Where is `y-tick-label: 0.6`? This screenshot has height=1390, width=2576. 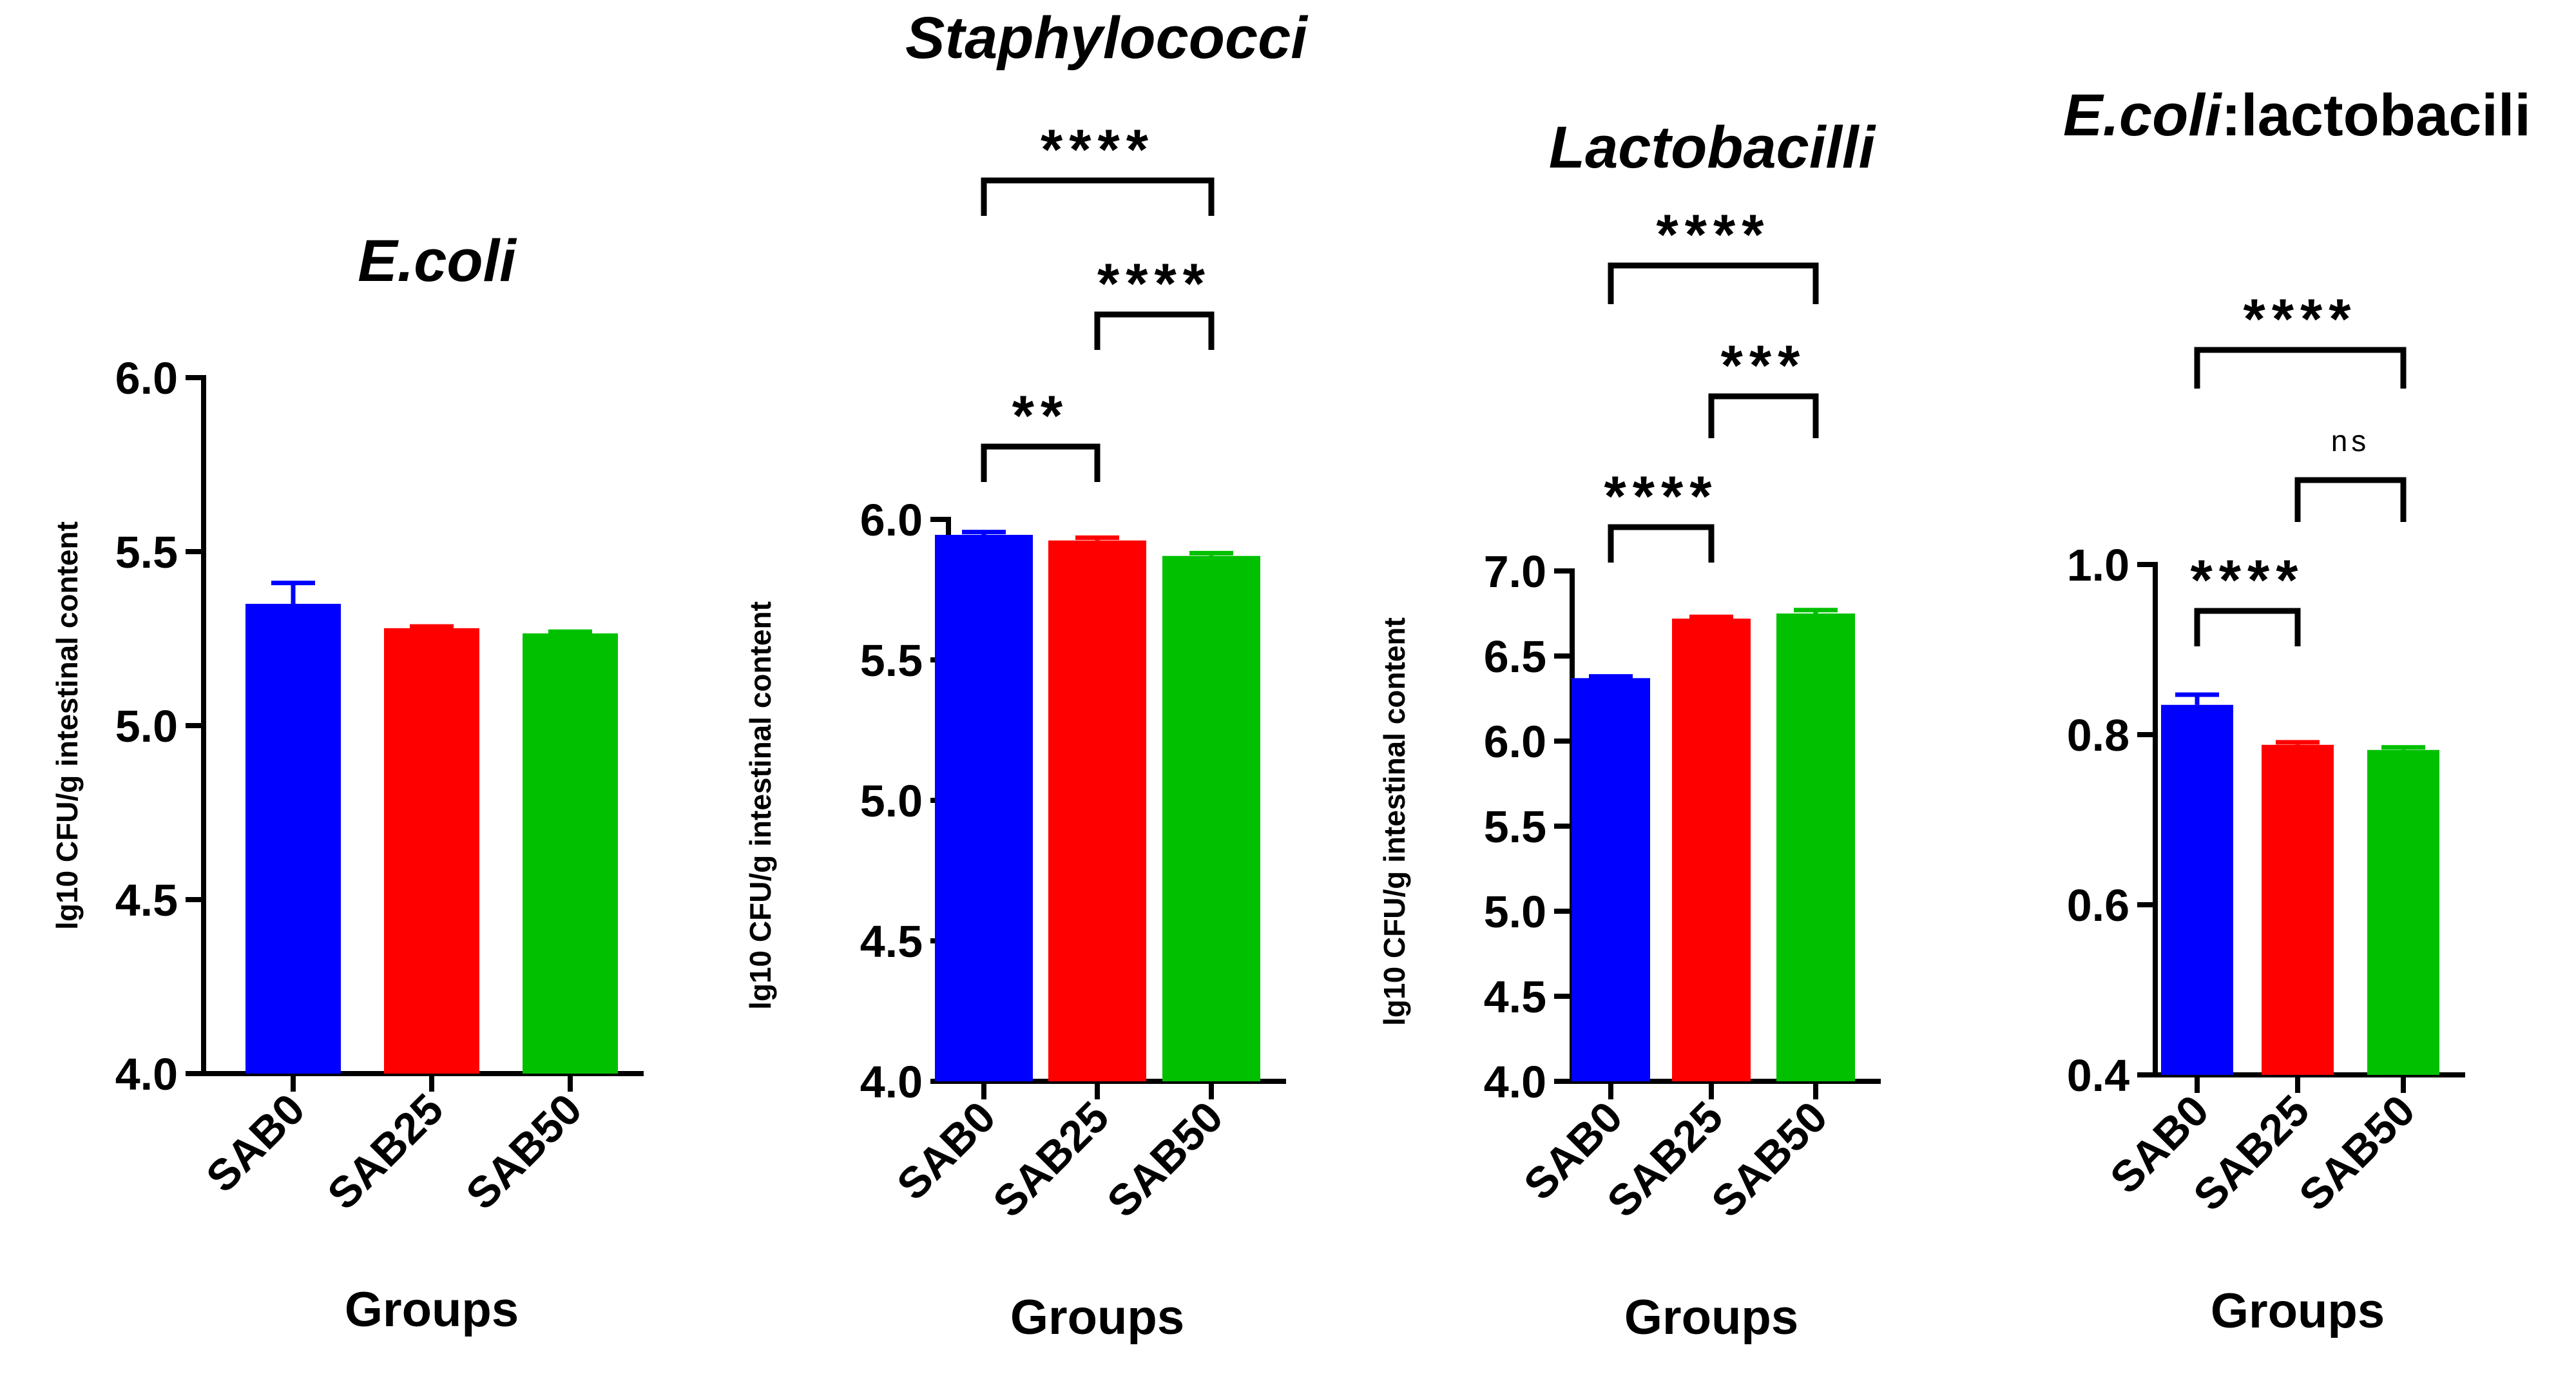 y-tick-label: 0.6 is located at coordinates (2098, 905).